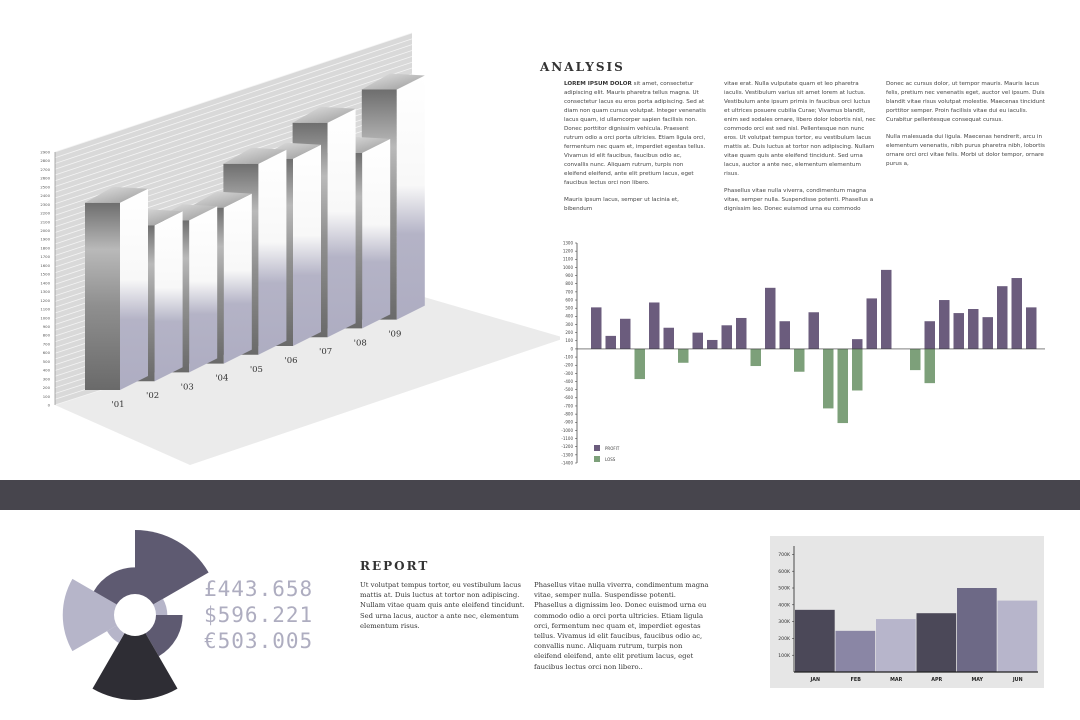 The image size is (1080, 720). I want to click on x-category-label: '02, so click(152, 396).